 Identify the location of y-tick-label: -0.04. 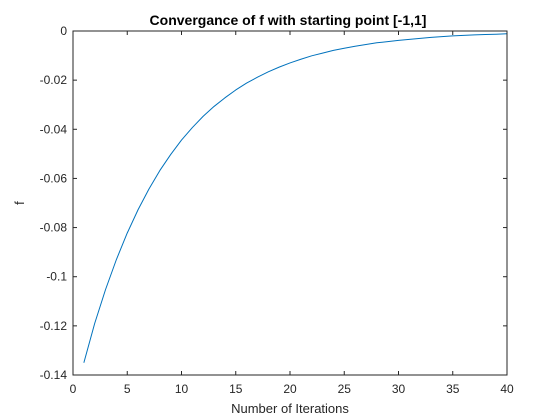
(54, 129).